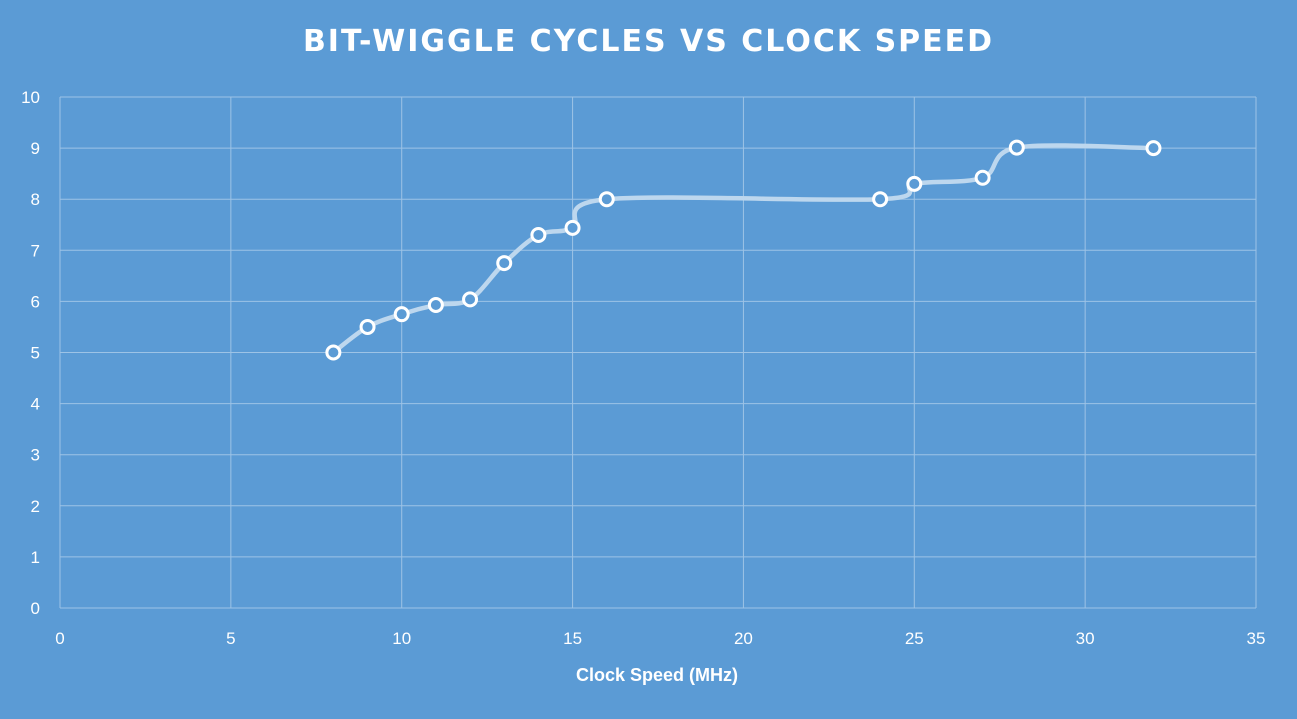  I want to click on y-tick-label: 10, so click(30, 97).